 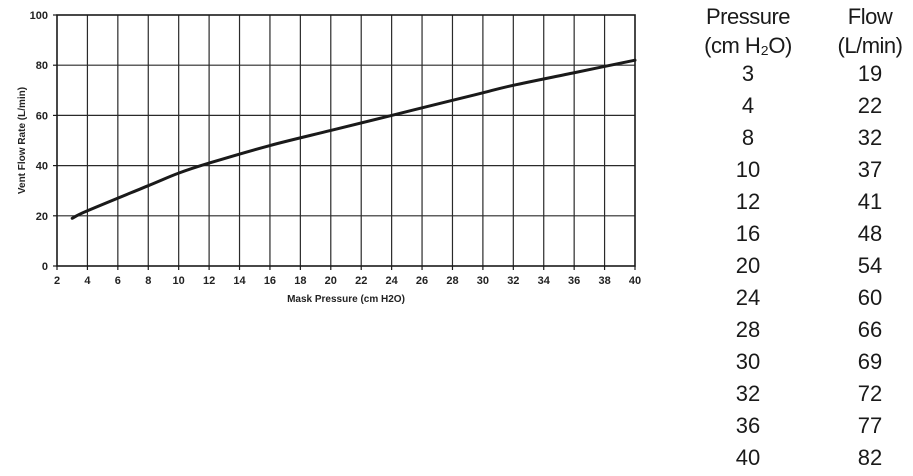 I want to click on table-row: 30 69, so click(x=801, y=364).